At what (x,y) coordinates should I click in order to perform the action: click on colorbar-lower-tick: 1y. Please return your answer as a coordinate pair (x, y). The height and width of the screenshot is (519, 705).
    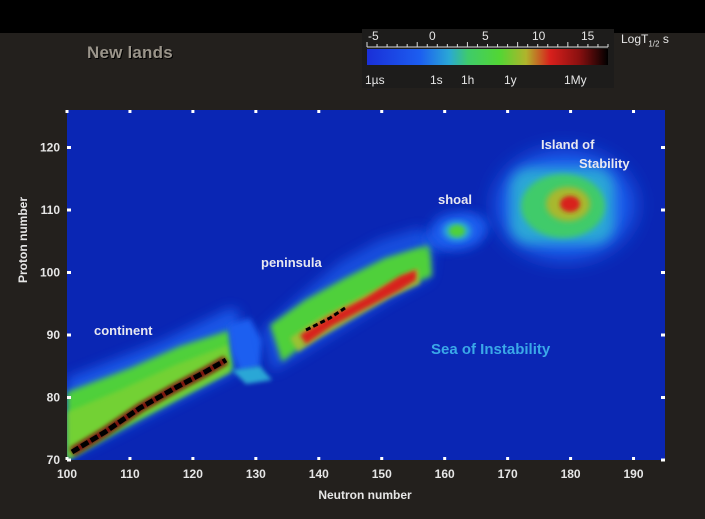
    Looking at the image, I should click on (510, 80).